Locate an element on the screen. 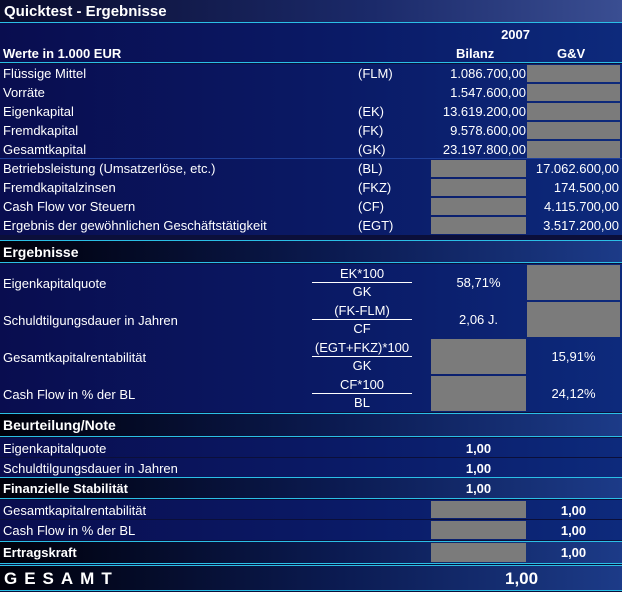  balance-row: Flüssige Mittel (FLM) 1.086.700,00 is located at coordinates (311, 73).